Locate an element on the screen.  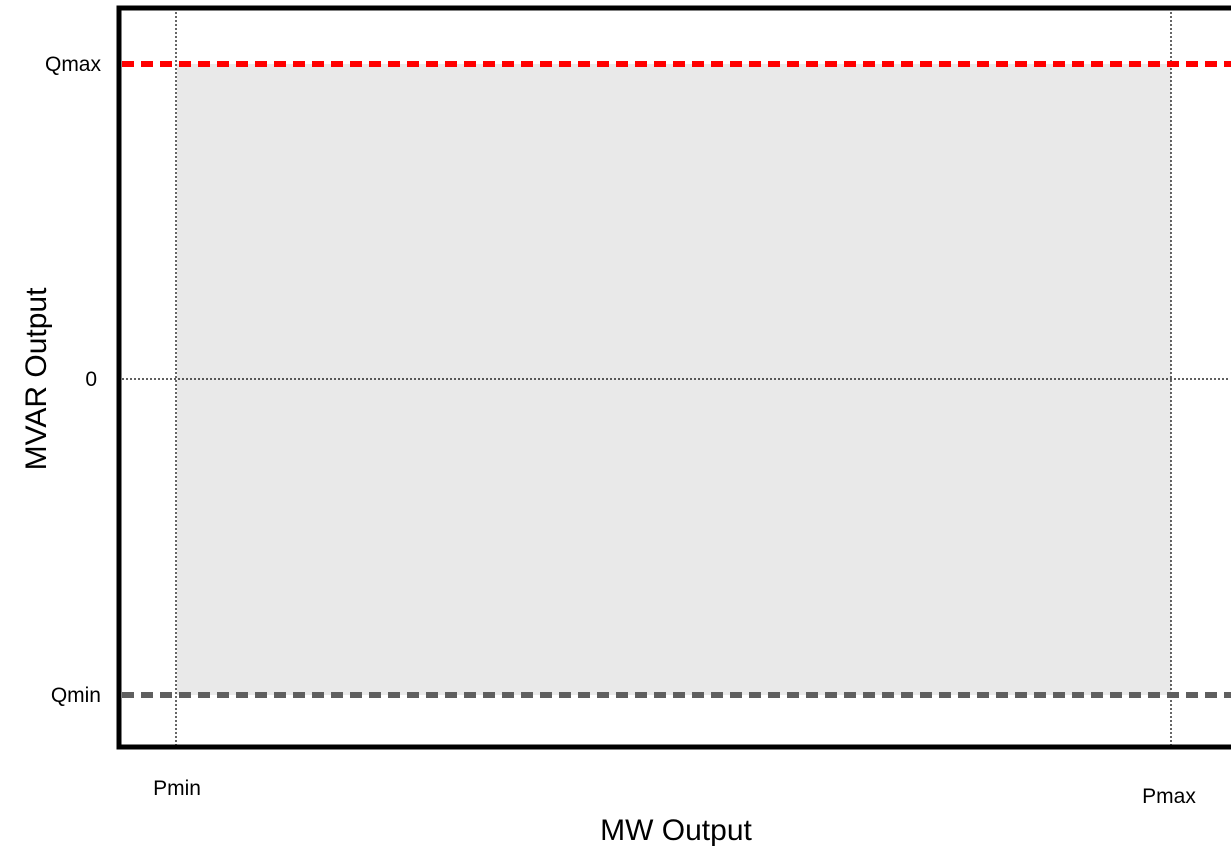
y-tick-label-qmax: Qmax is located at coordinates (73, 64).